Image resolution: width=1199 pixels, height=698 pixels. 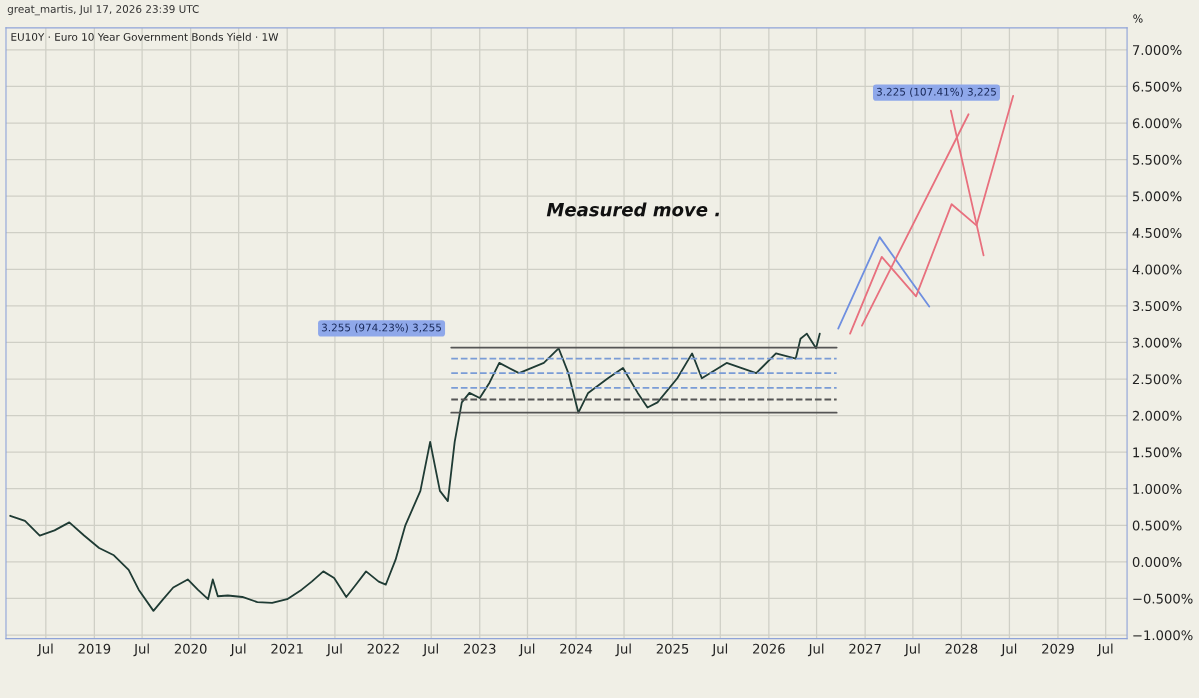 What do you see at coordinates (632, 209) in the screenshot?
I see `annotation: Measured move .` at bounding box center [632, 209].